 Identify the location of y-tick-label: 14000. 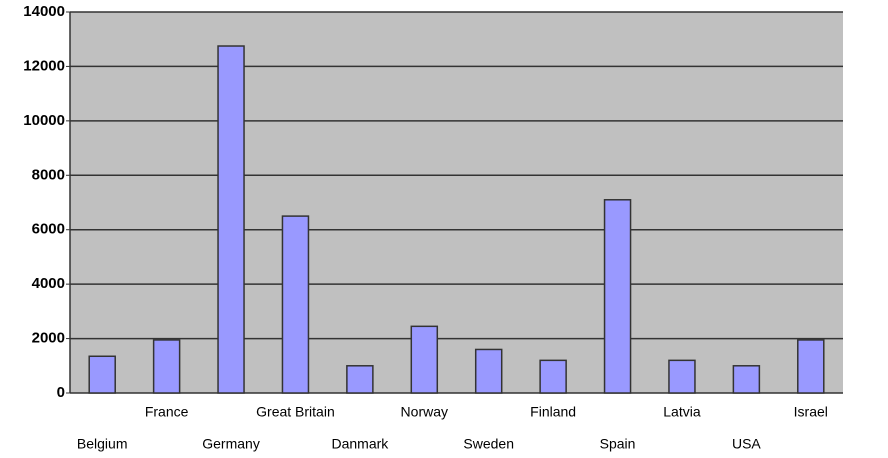
(44, 11).